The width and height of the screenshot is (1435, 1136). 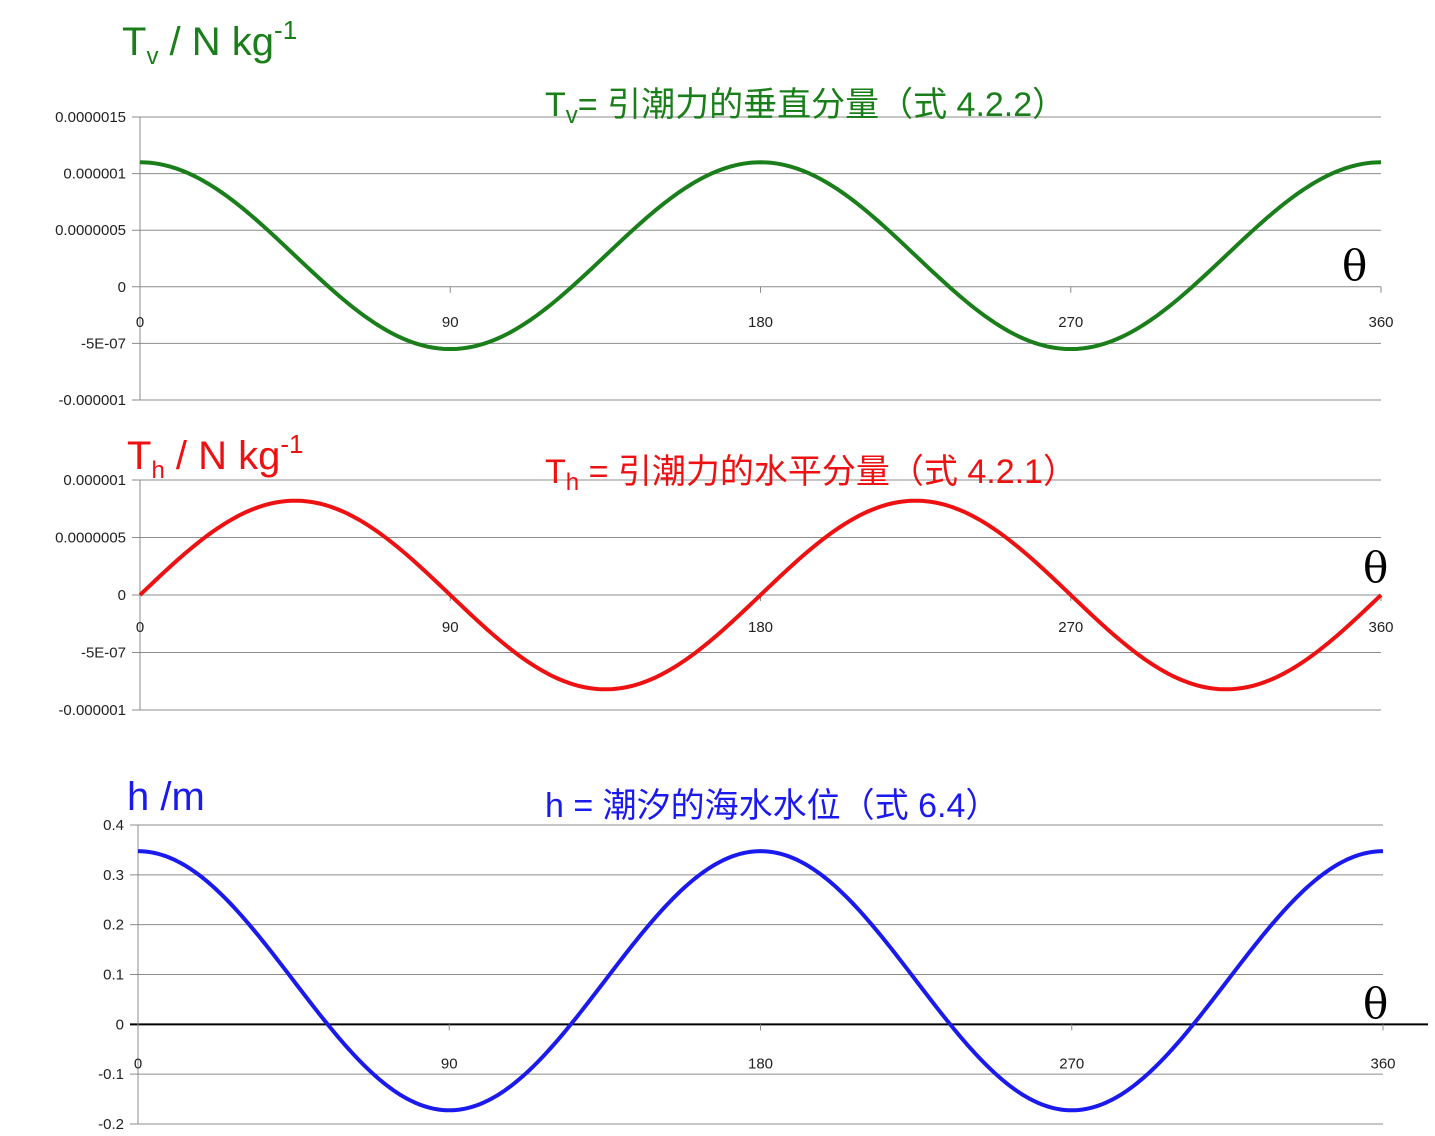 I want to click on chart-title: Th = 引潮力的水平分量（式 4.2.1）, so click(x=811, y=474).